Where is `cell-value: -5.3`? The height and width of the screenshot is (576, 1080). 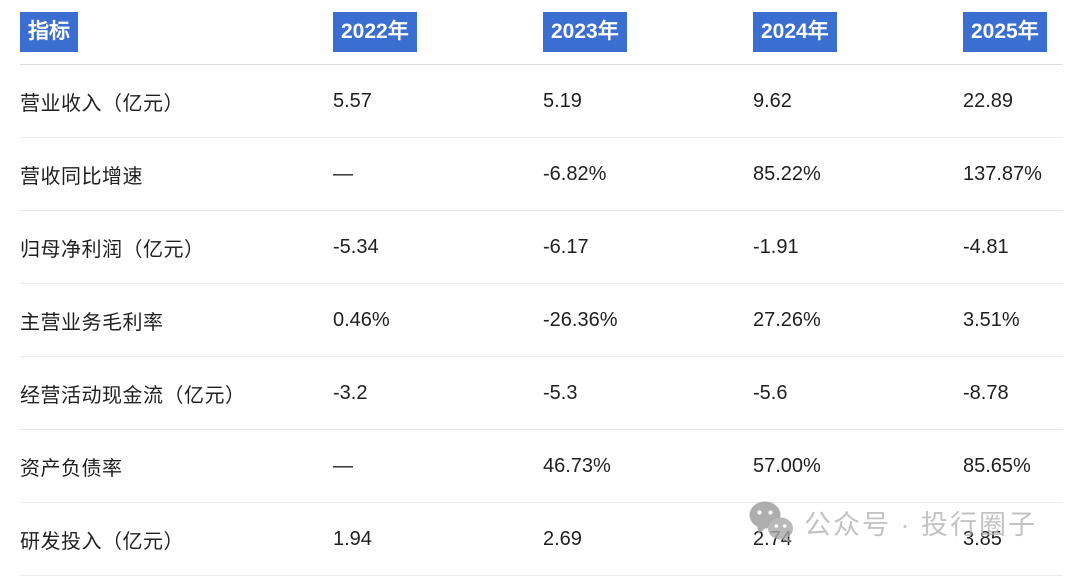 cell-value: -5.3 is located at coordinates (560, 392).